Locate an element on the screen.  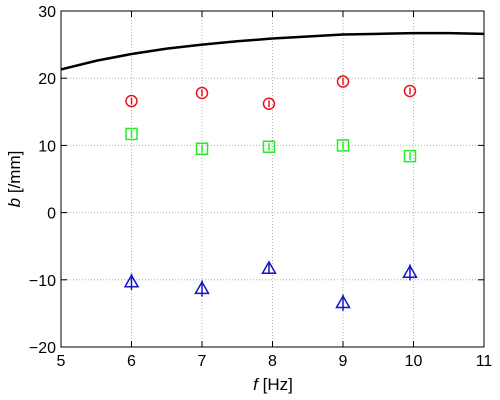
y-tick-label: 30 is located at coordinates (47, 12).